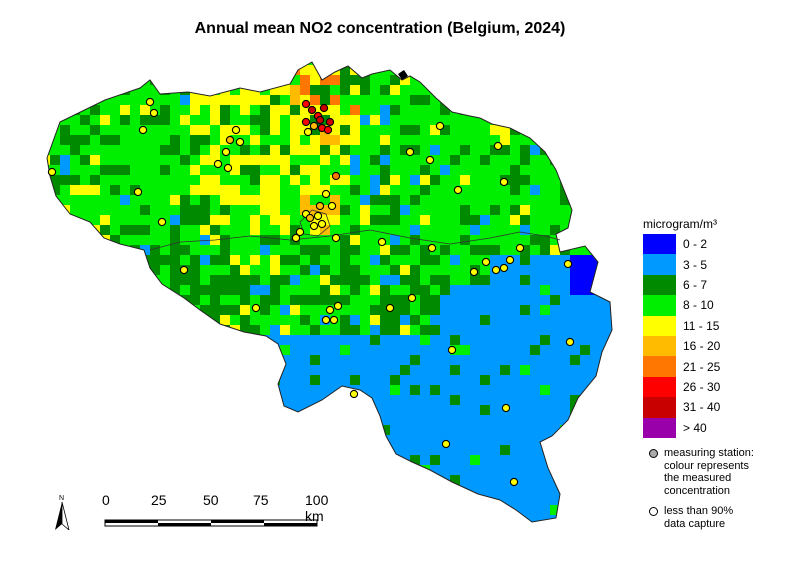  I want to click on north-arrow-label: N, so click(61, 498).